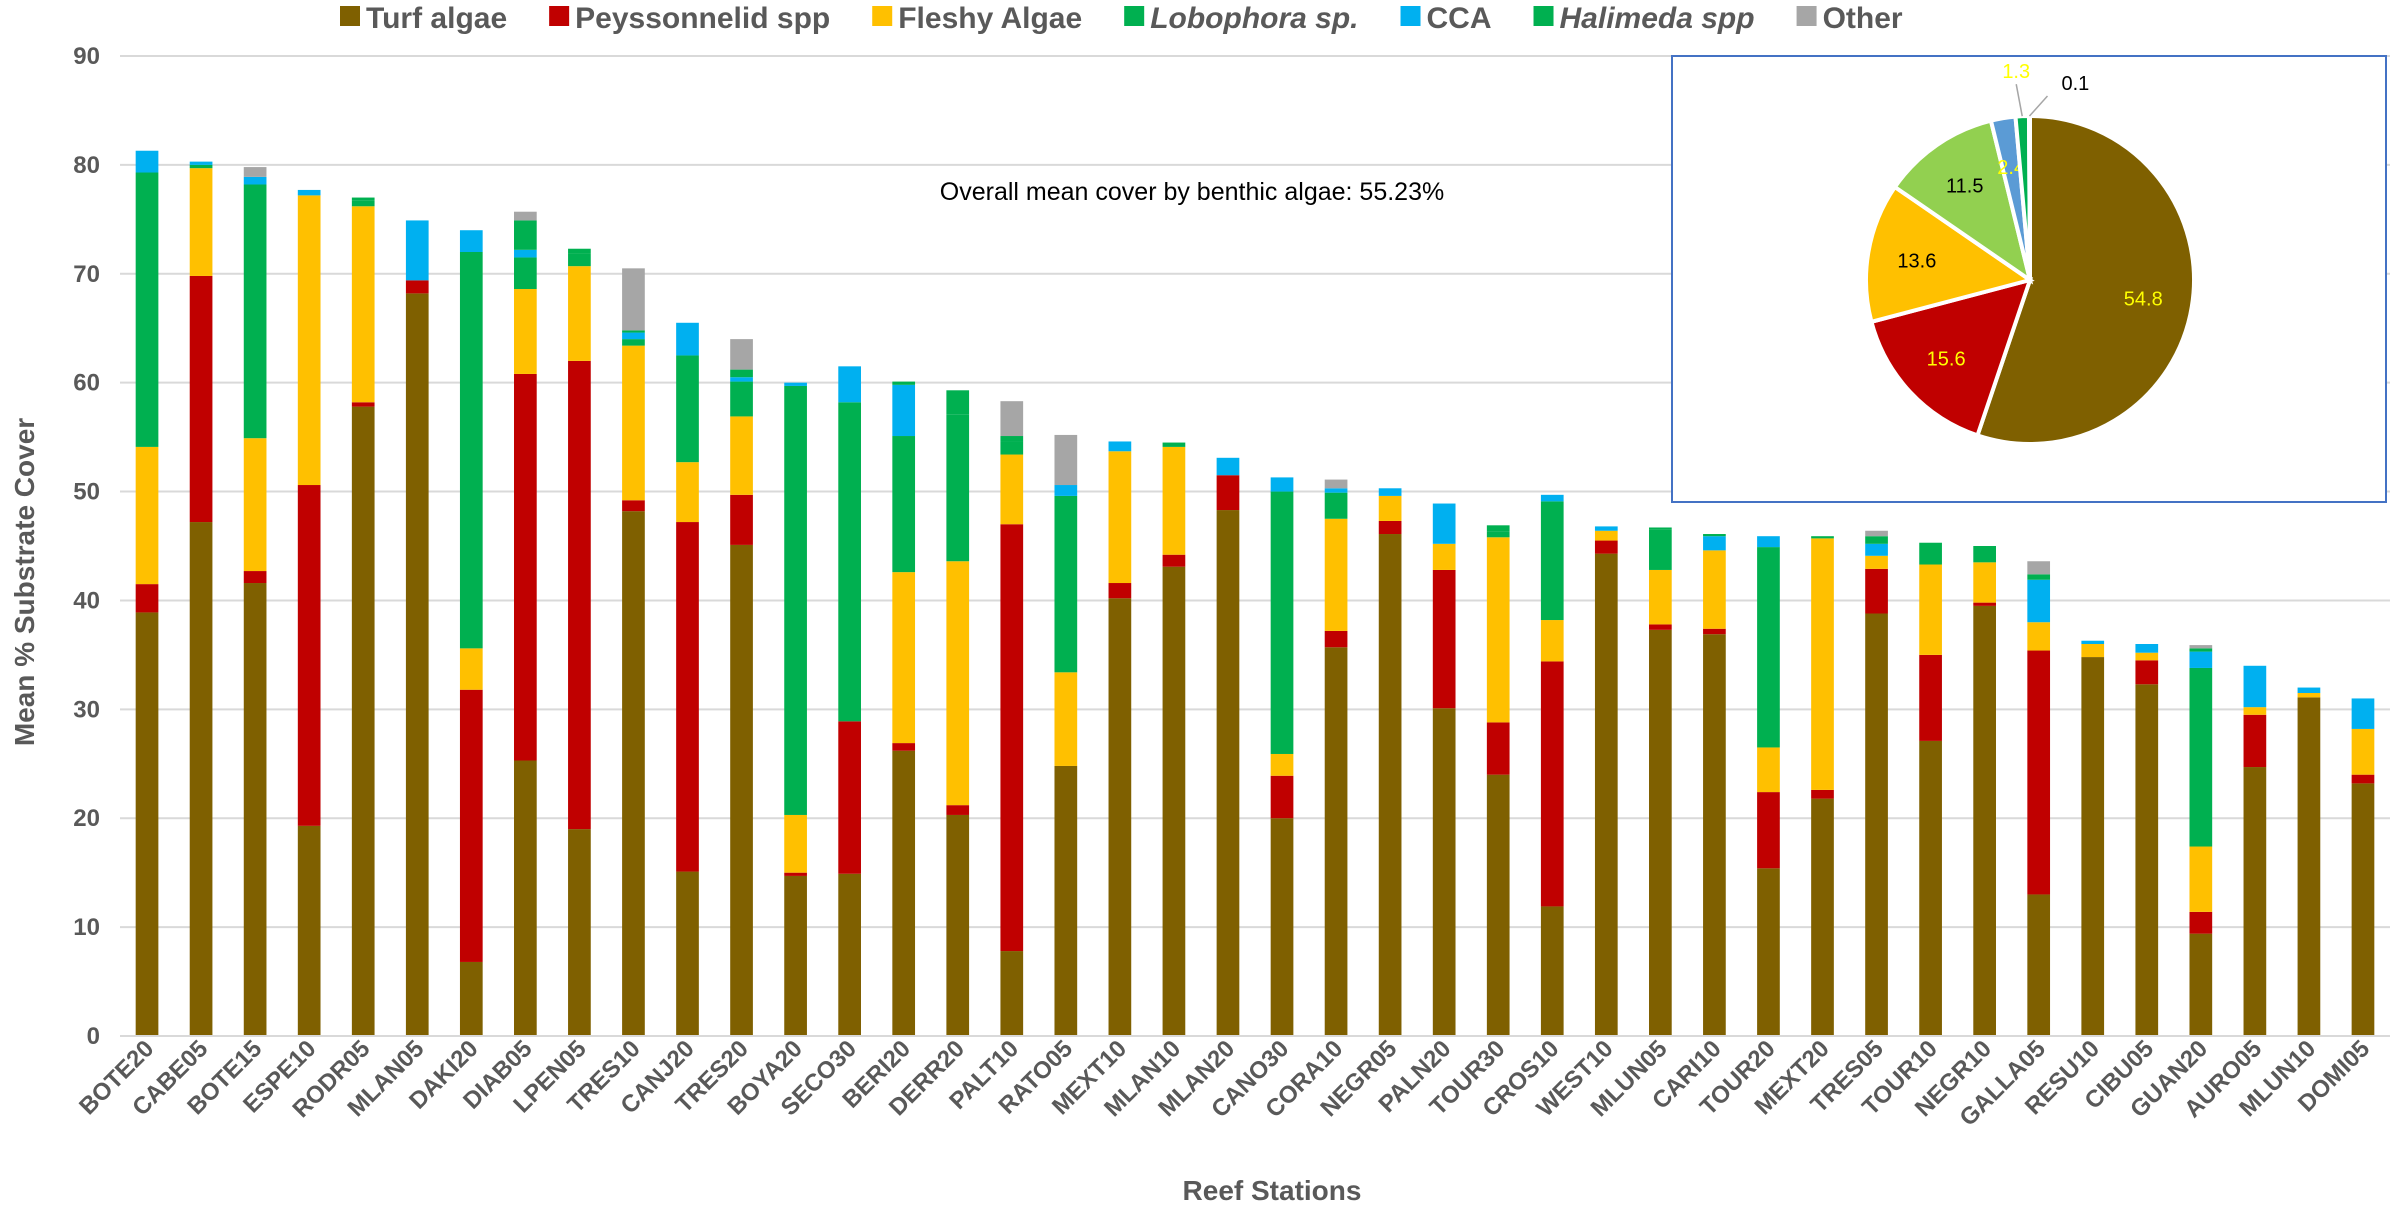 Image resolution: width=2402 pixels, height=1206 pixels. I want to click on bar-stack-west10, so click(1606, 781).